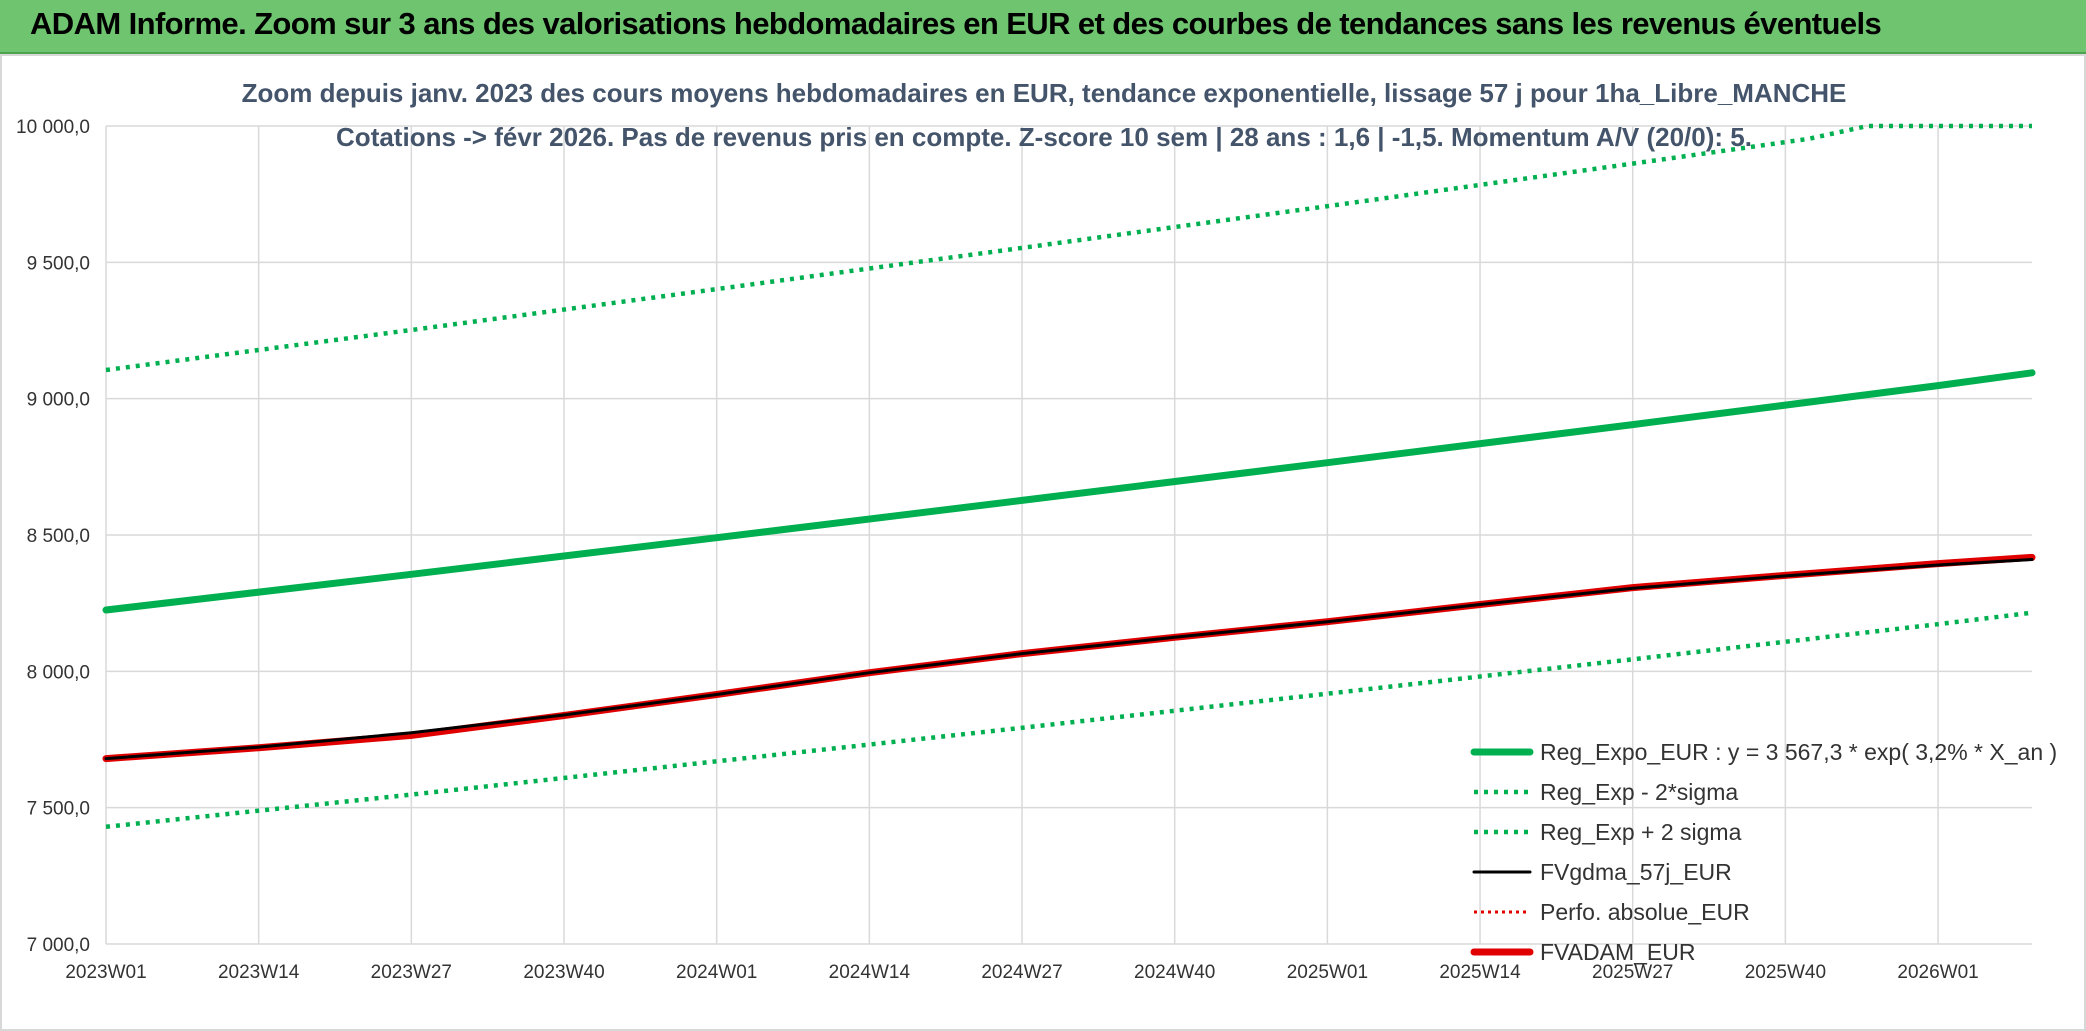 The width and height of the screenshot is (2086, 1031). What do you see at coordinates (58, 263) in the screenshot?
I see `y-tick-label: 9 500,0` at bounding box center [58, 263].